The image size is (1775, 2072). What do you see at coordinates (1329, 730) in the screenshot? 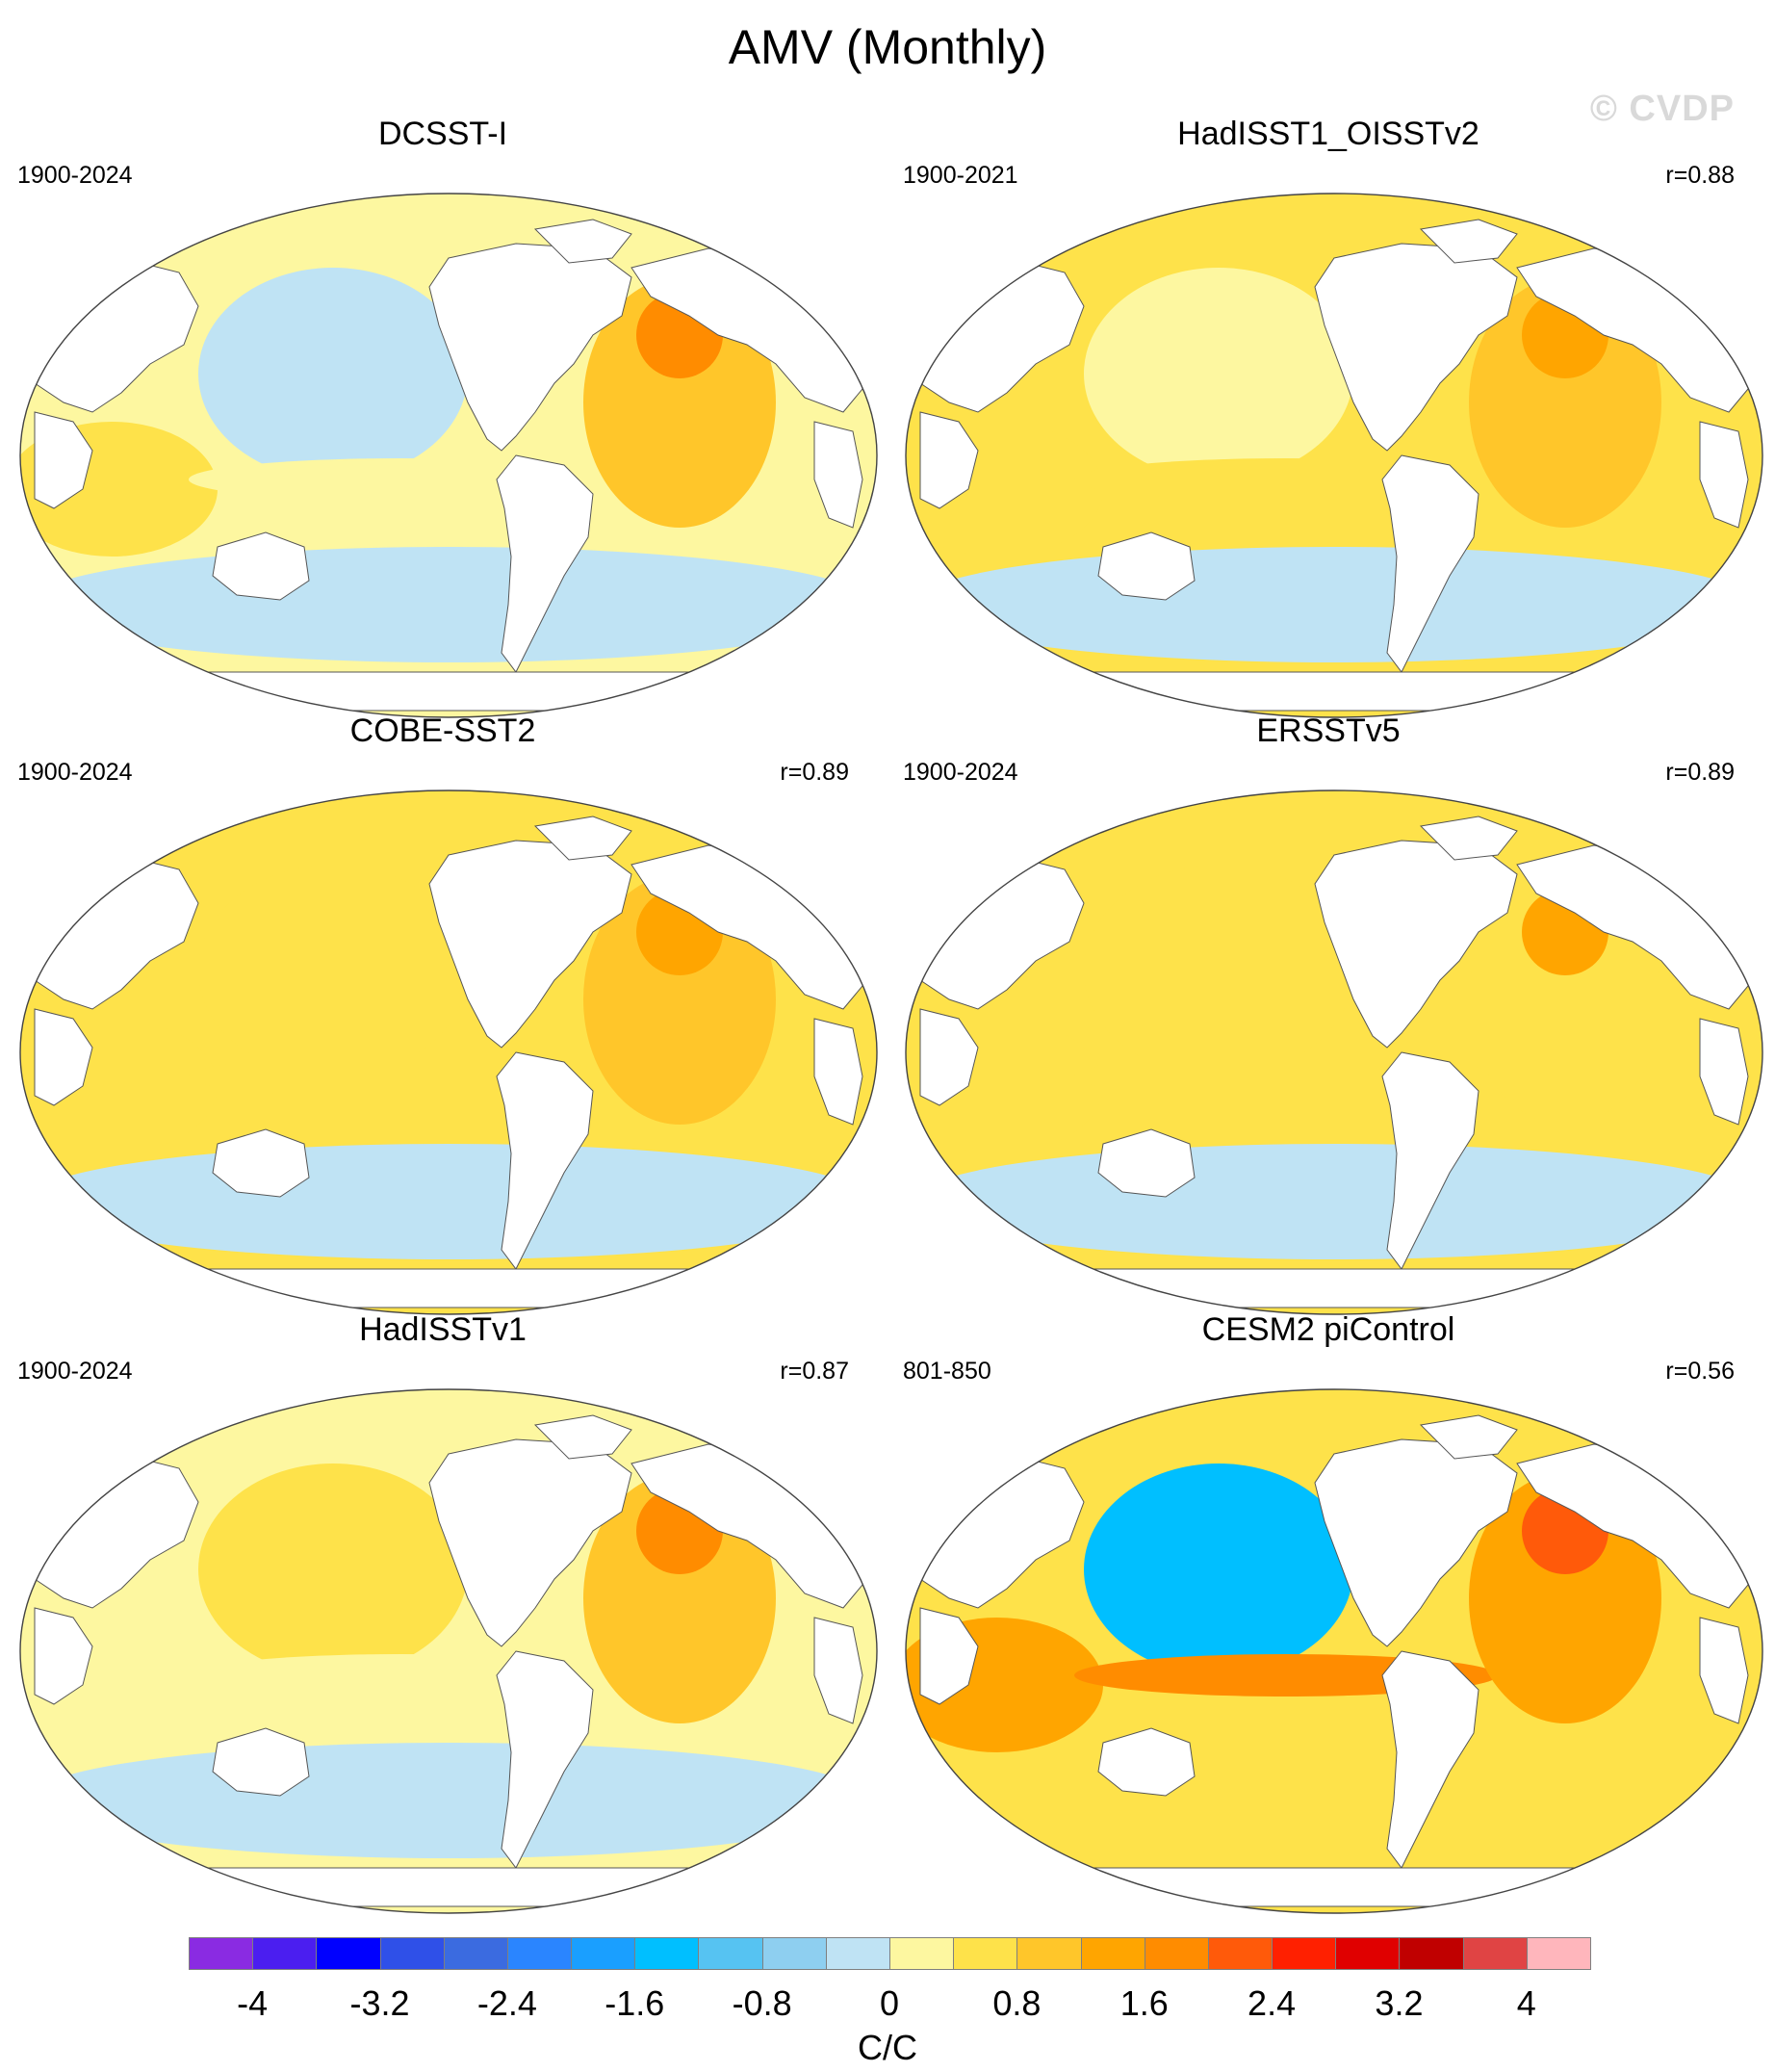
I see `panel-title: ERSSTv5` at bounding box center [1329, 730].